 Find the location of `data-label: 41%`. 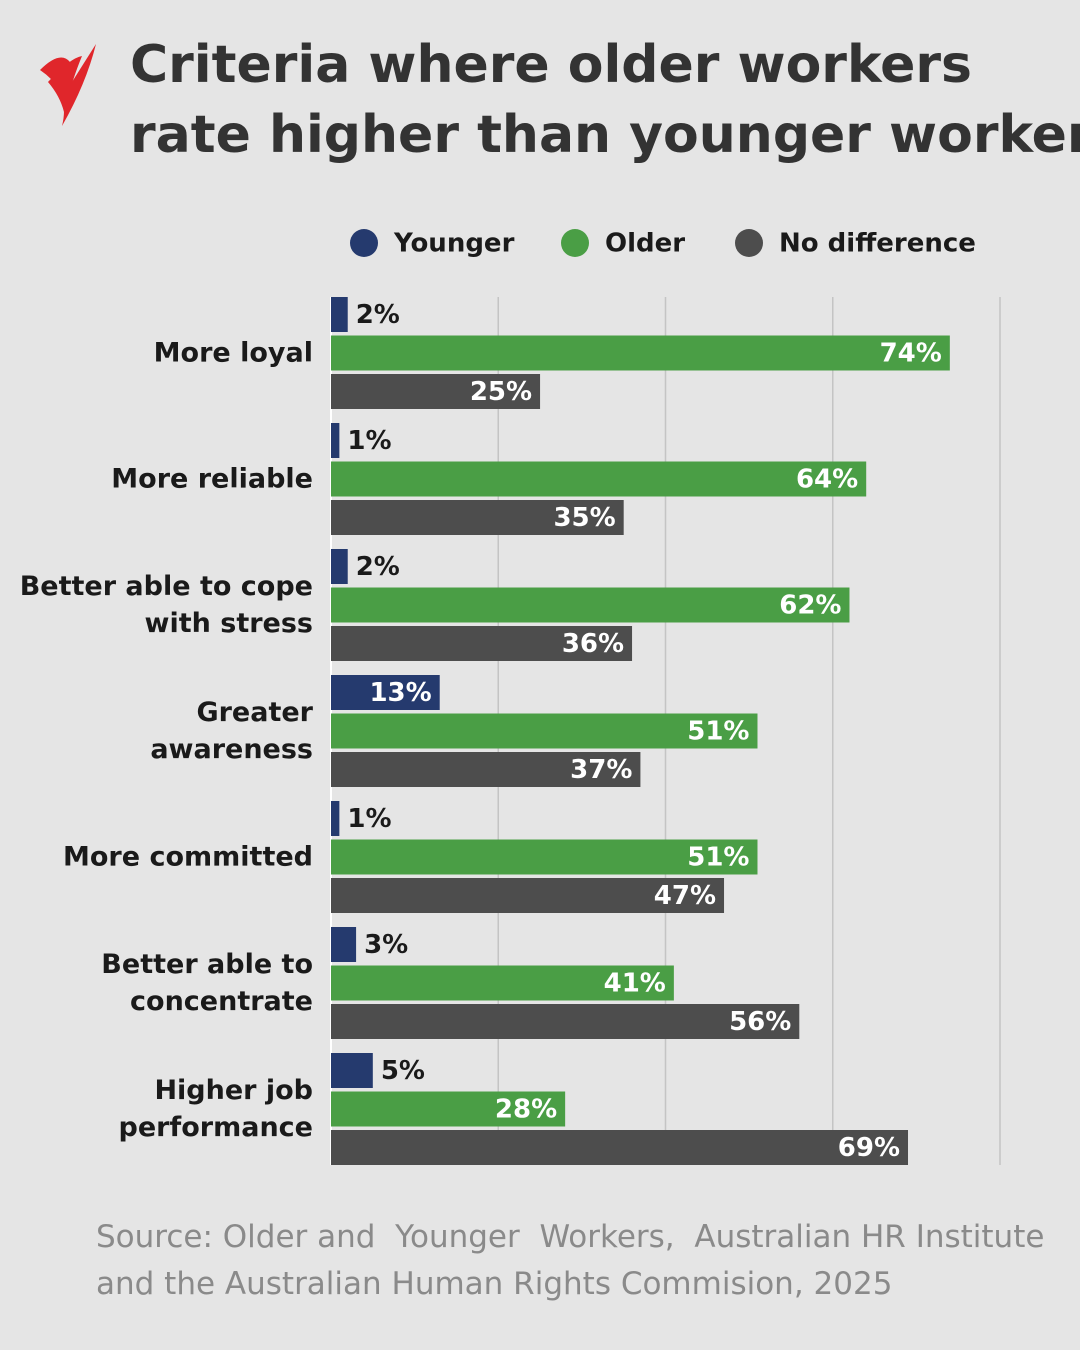

data-label: 41% is located at coordinates (635, 984).